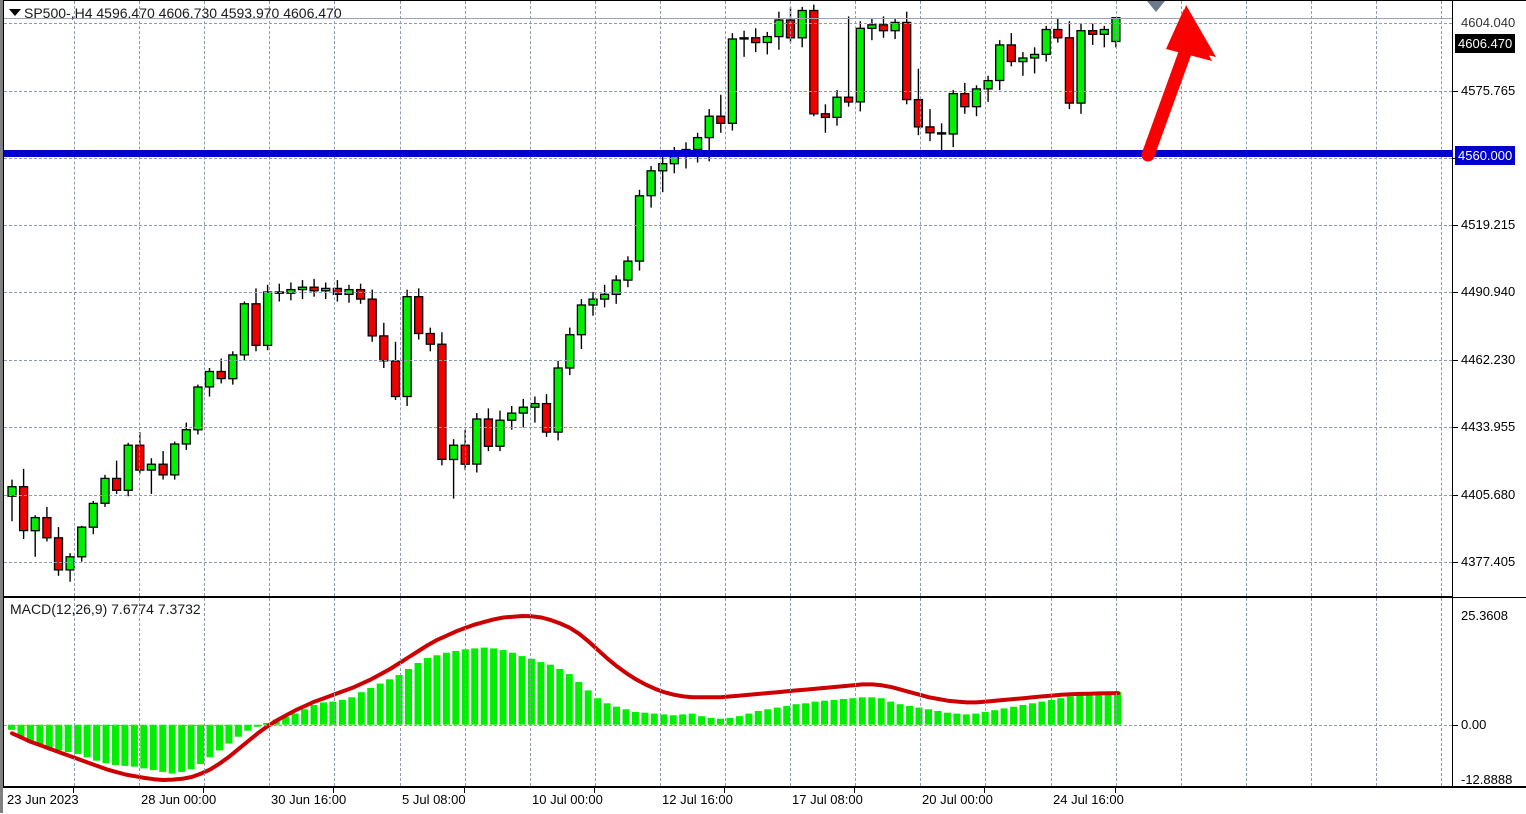 Image resolution: width=1526 pixels, height=814 pixels. Describe the element at coordinates (105, 609) in the screenshot. I see `macd-panel-header: MACD(12,26,9) 7.6774 7.3732` at that location.